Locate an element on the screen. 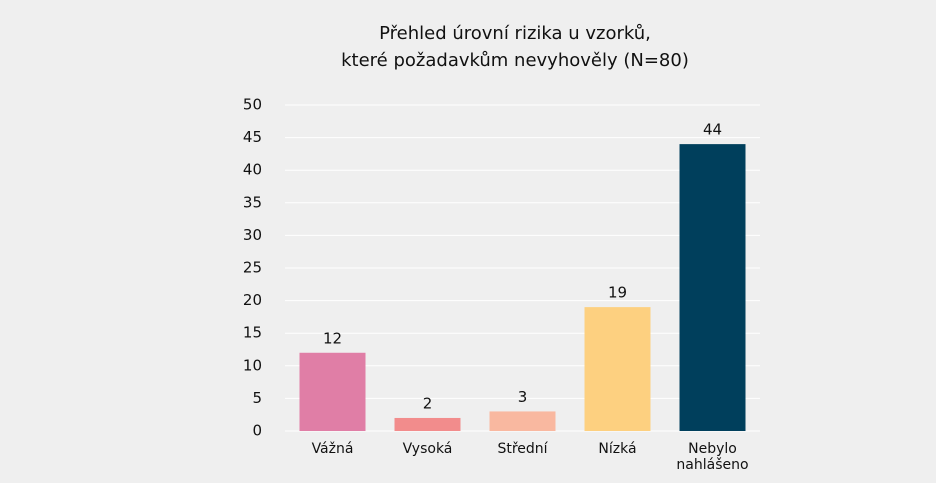  value-label: 12 is located at coordinates (332, 338).